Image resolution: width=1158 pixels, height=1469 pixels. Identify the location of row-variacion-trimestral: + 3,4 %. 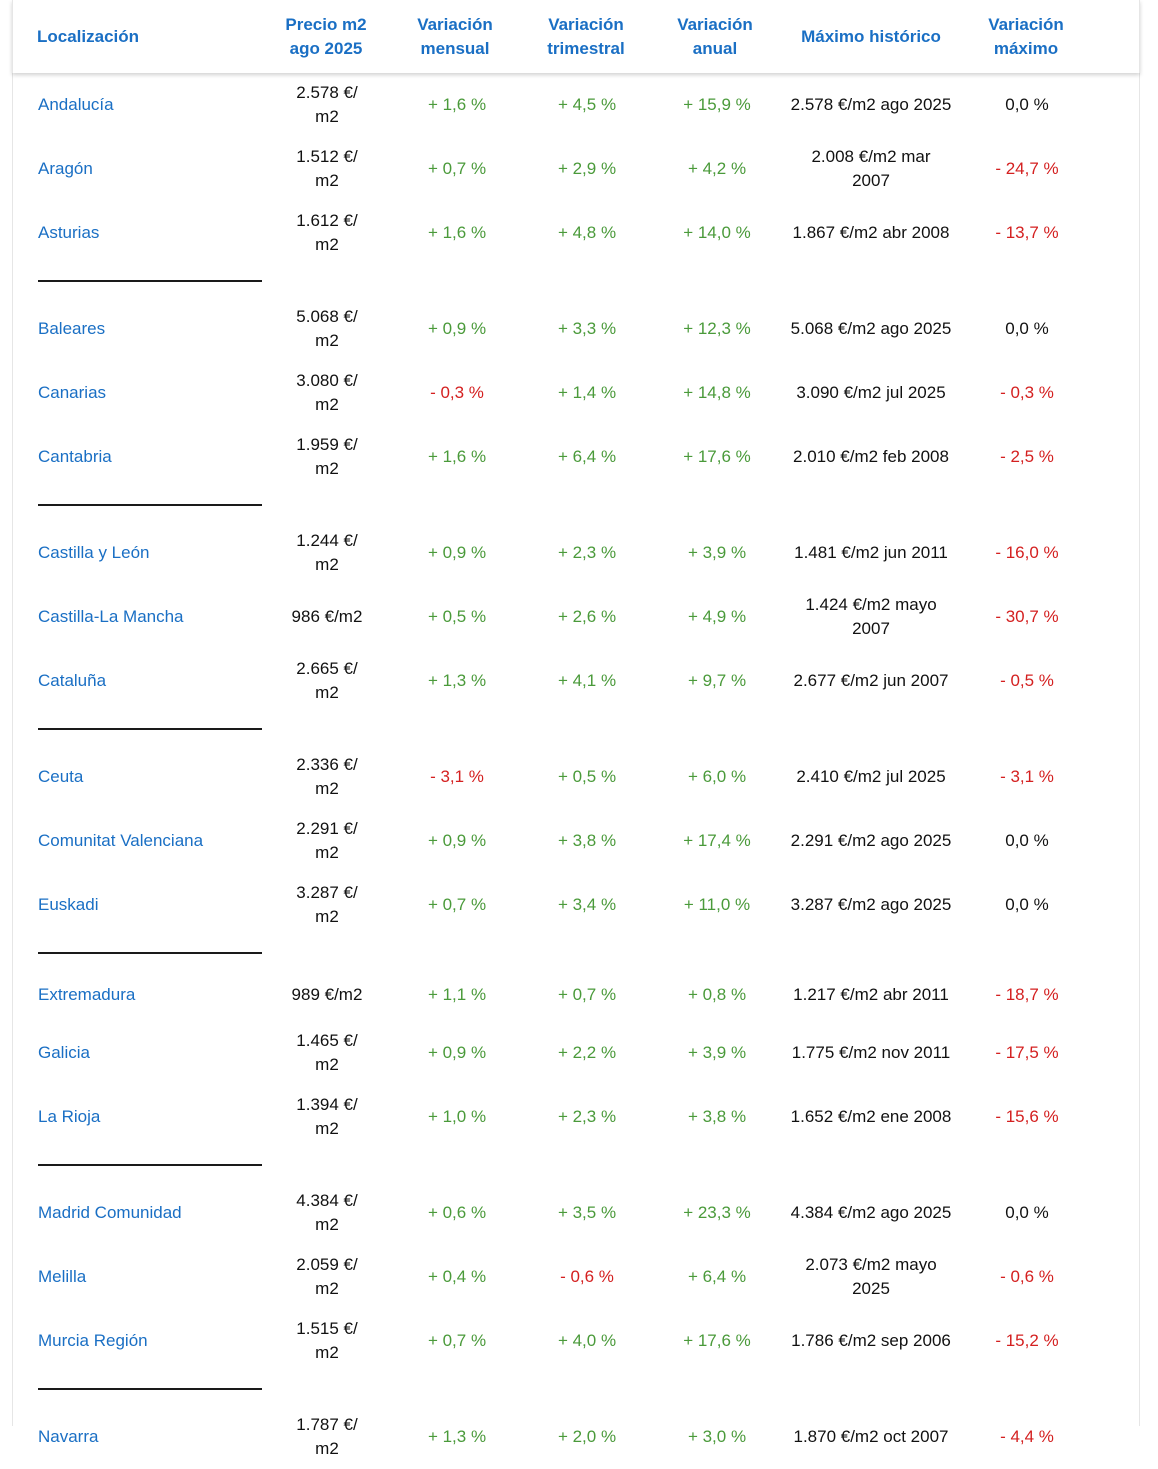
(587, 905).